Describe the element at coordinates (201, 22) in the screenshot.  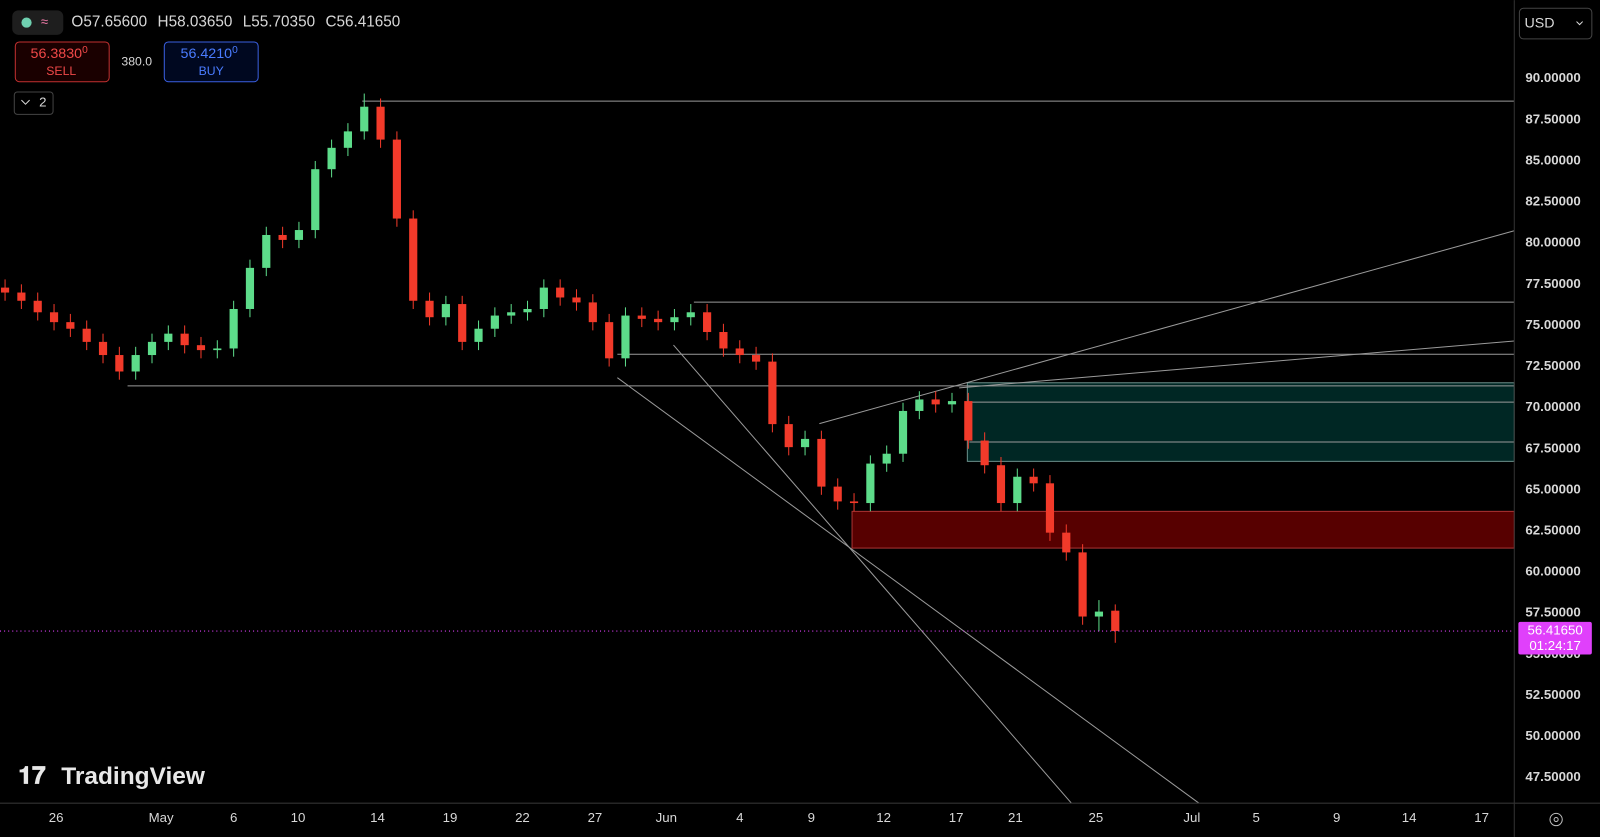
I see `ohlc-value: 58.03650` at that location.